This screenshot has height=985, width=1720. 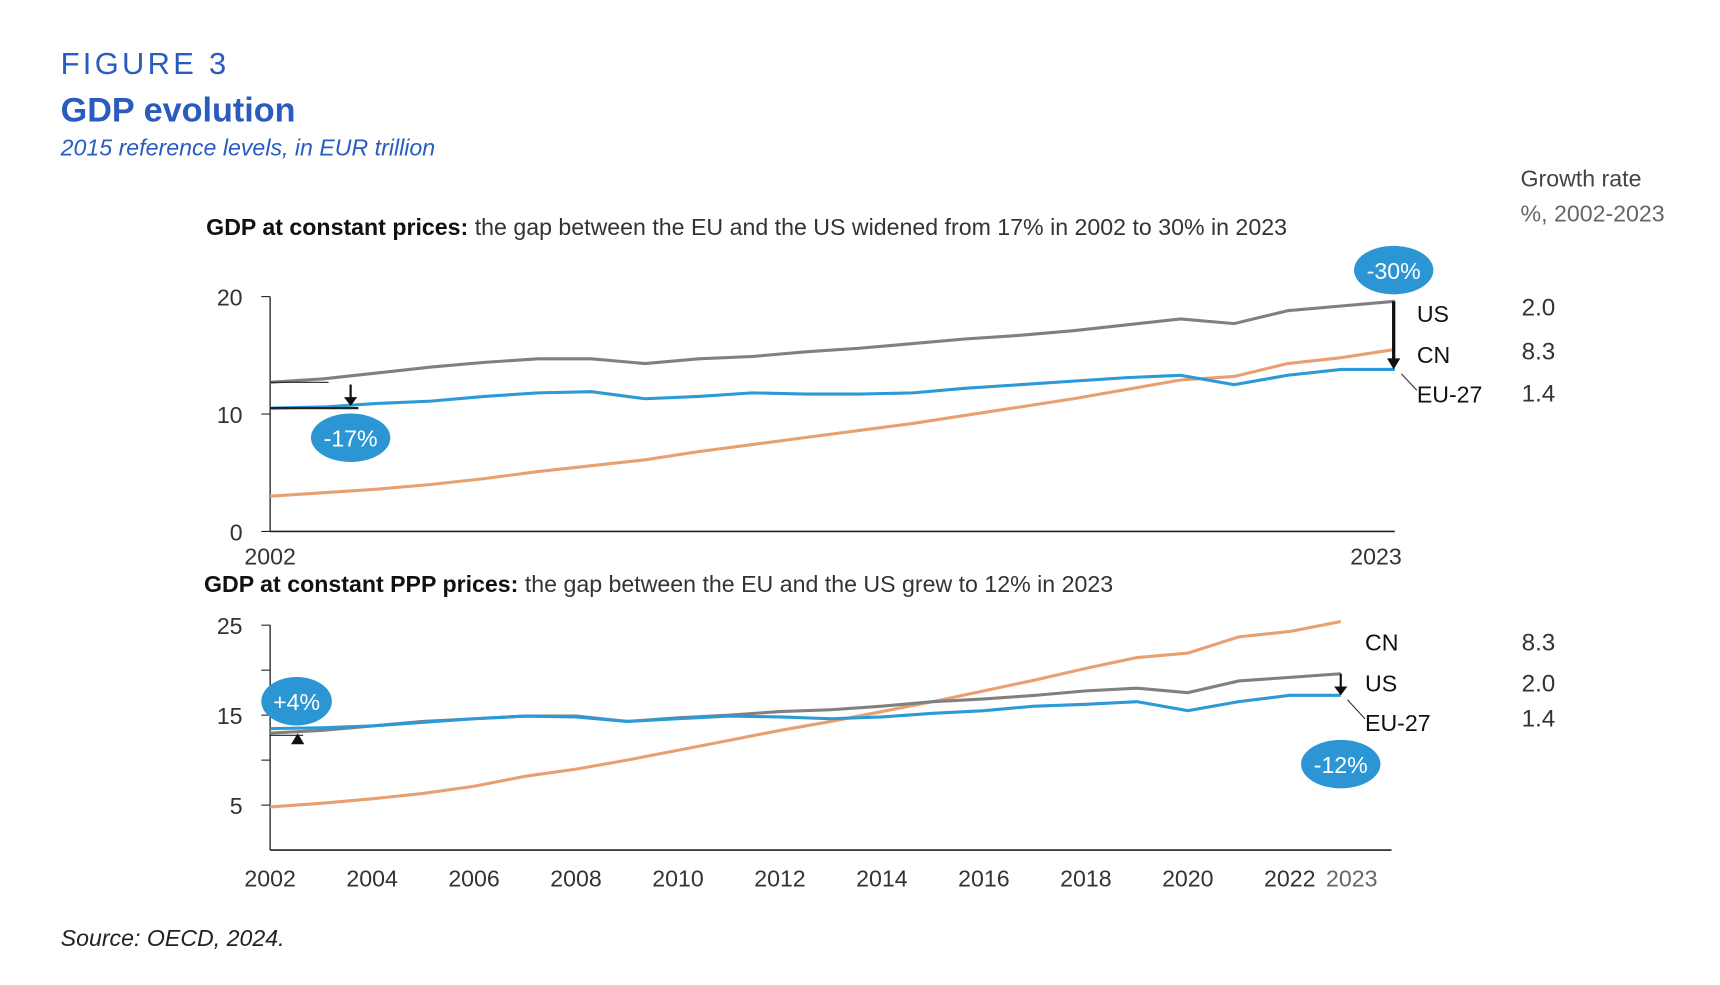 I want to click on chart2-x-tick-label: 2022, so click(x=1289, y=878).